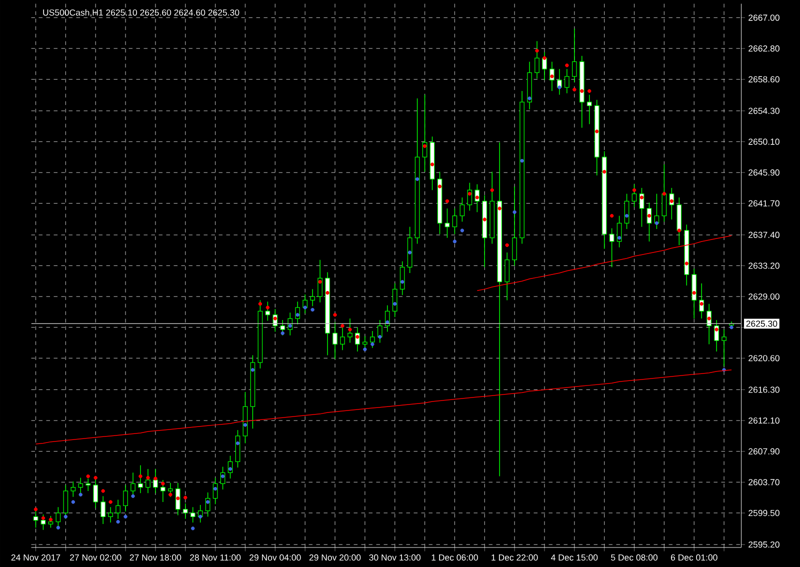  What do you see at coordinates (764, 265) in the screenshot?
I see `y-tick-label: 2633.20` at bounding box center [764, 265].